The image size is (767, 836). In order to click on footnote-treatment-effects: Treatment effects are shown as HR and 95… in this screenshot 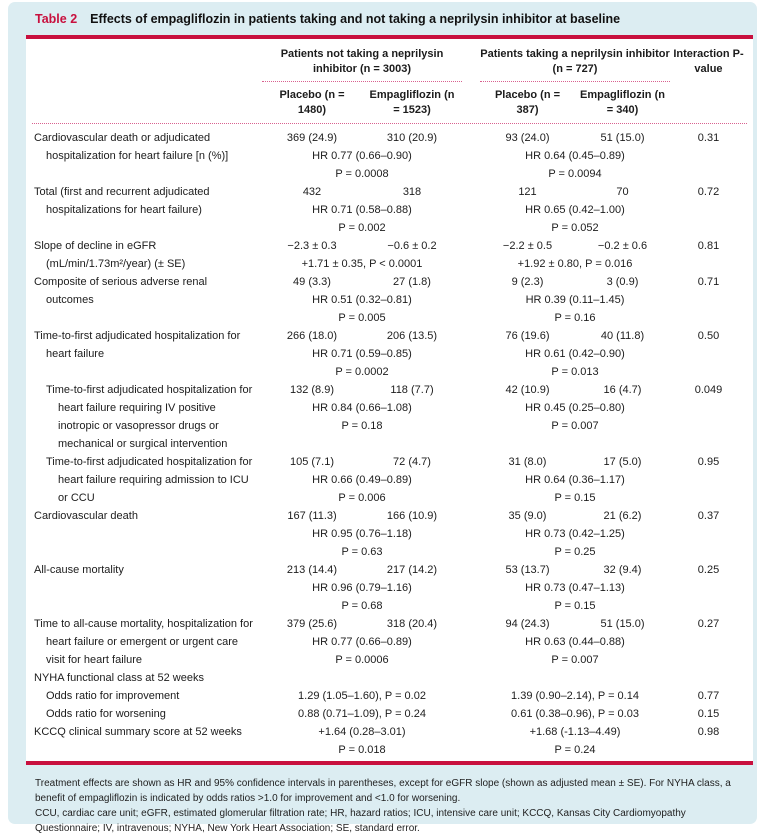, I will do `click(383, 791)`.